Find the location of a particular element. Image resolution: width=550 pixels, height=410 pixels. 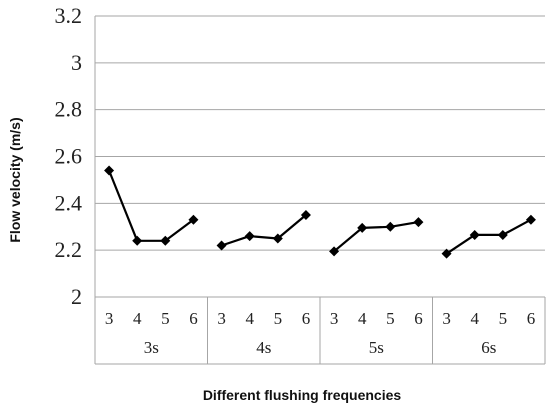

group-label: 4s is located at coordinates (263, 347).